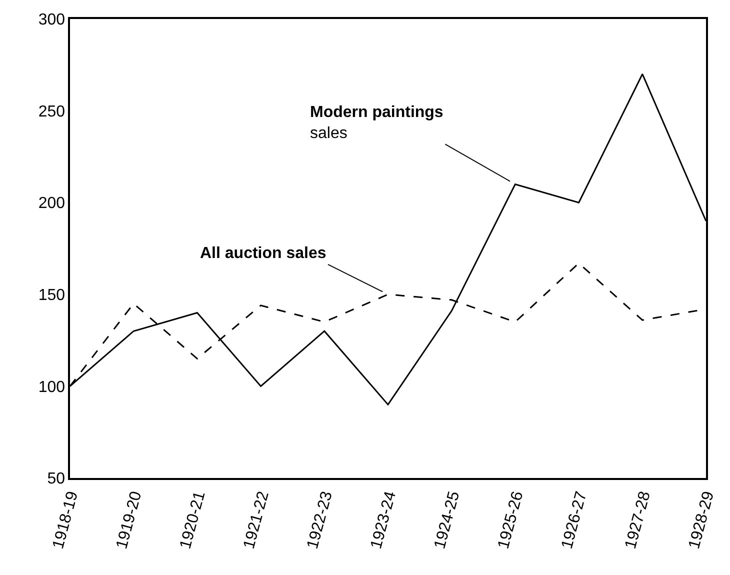 This screenshot has width=730, height=575. Describe the element at coordinates (52, 111) in the screenshot. I see `y-tick-label: 250` at that location.